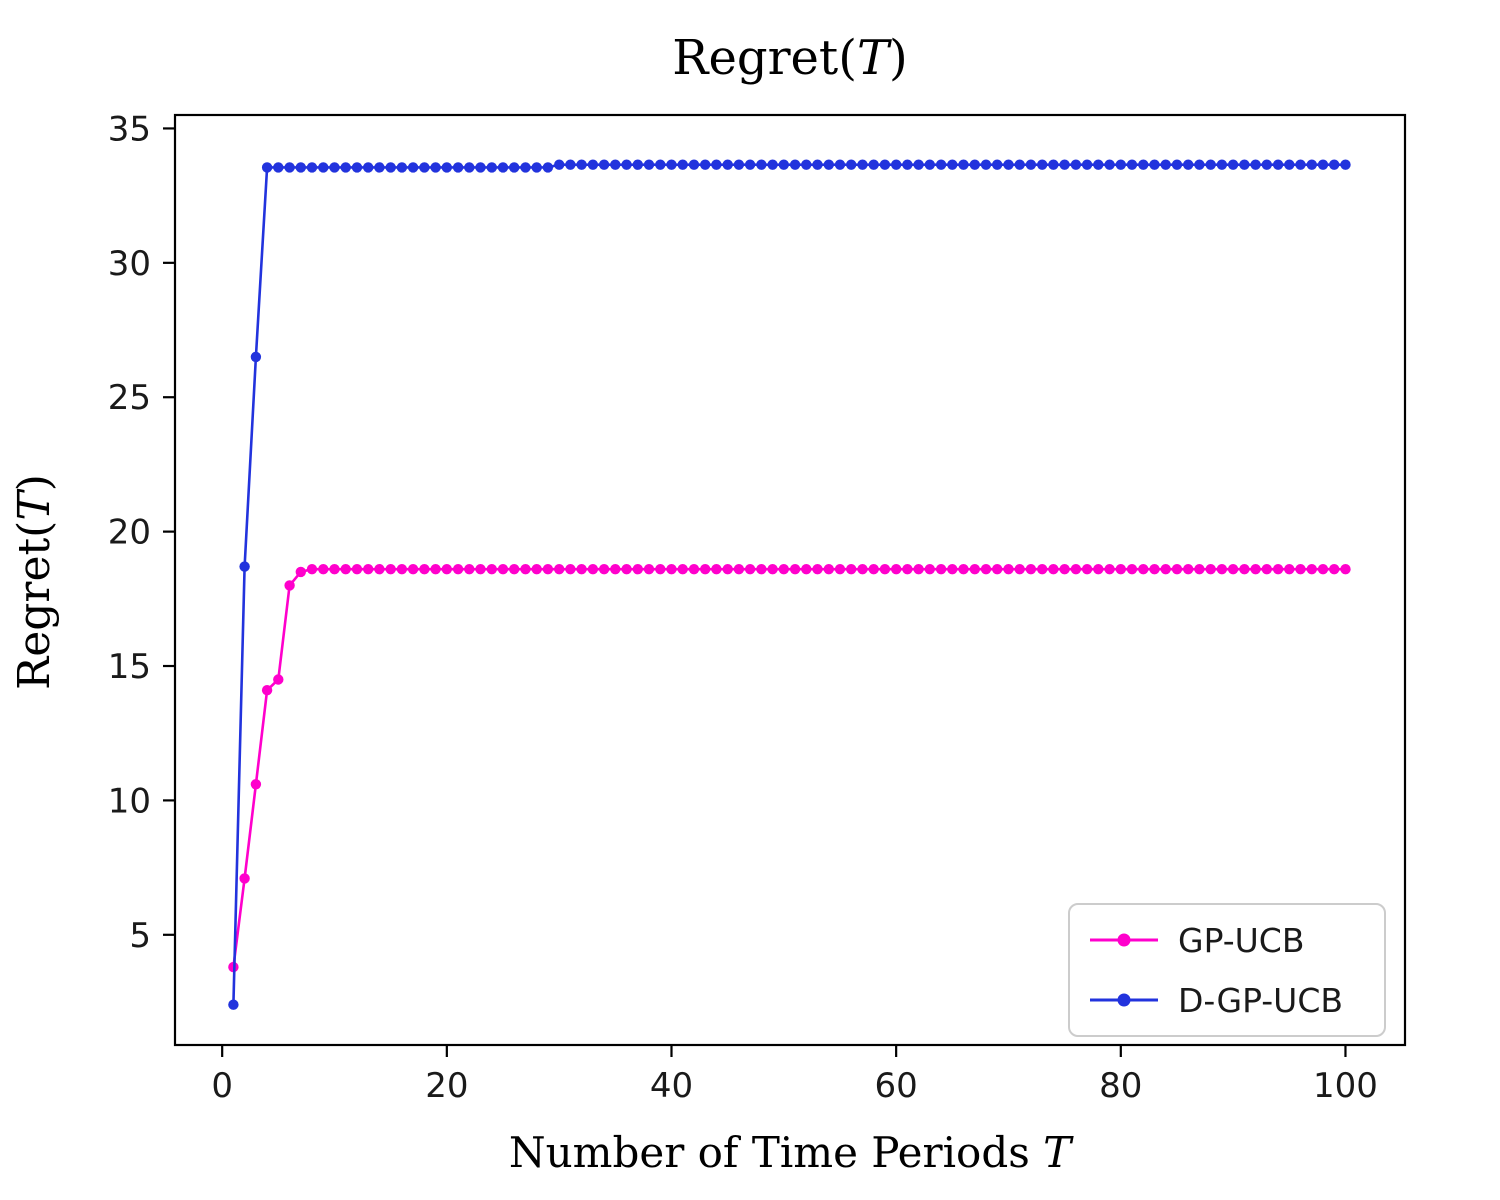  I want to click on y-axis-label-post: ), so click(34, 483).